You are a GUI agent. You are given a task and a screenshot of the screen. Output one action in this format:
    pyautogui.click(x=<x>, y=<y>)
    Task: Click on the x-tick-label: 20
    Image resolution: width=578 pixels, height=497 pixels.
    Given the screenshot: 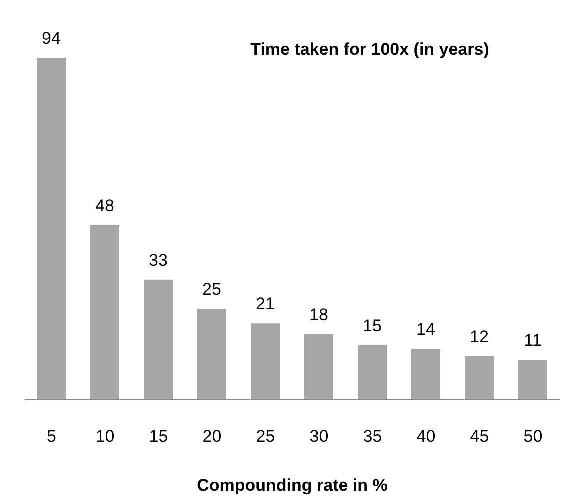 What is the action you would take?
    pyautogui.click(x=212, y=436)
    